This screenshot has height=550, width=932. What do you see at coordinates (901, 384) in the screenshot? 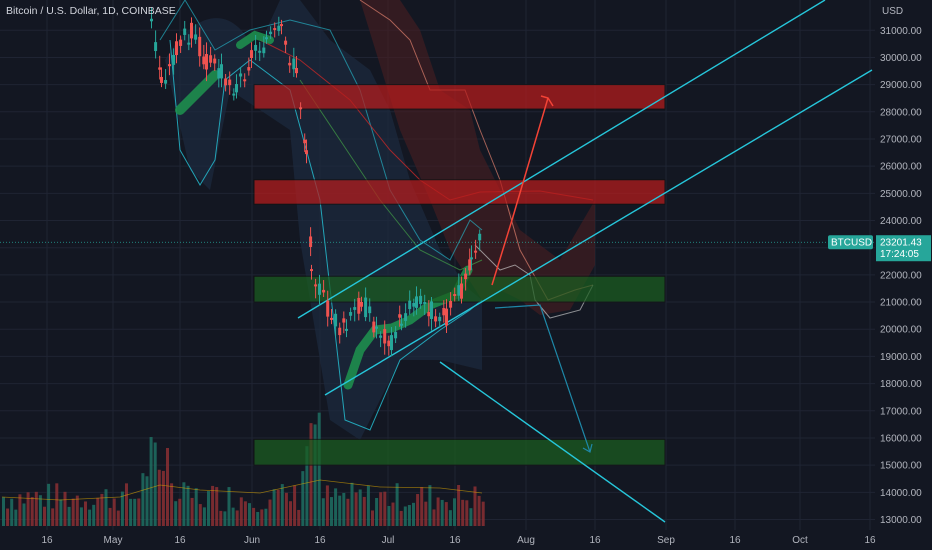
I see `price-tick-label: 18000.00` at bounding box center [901, 384].